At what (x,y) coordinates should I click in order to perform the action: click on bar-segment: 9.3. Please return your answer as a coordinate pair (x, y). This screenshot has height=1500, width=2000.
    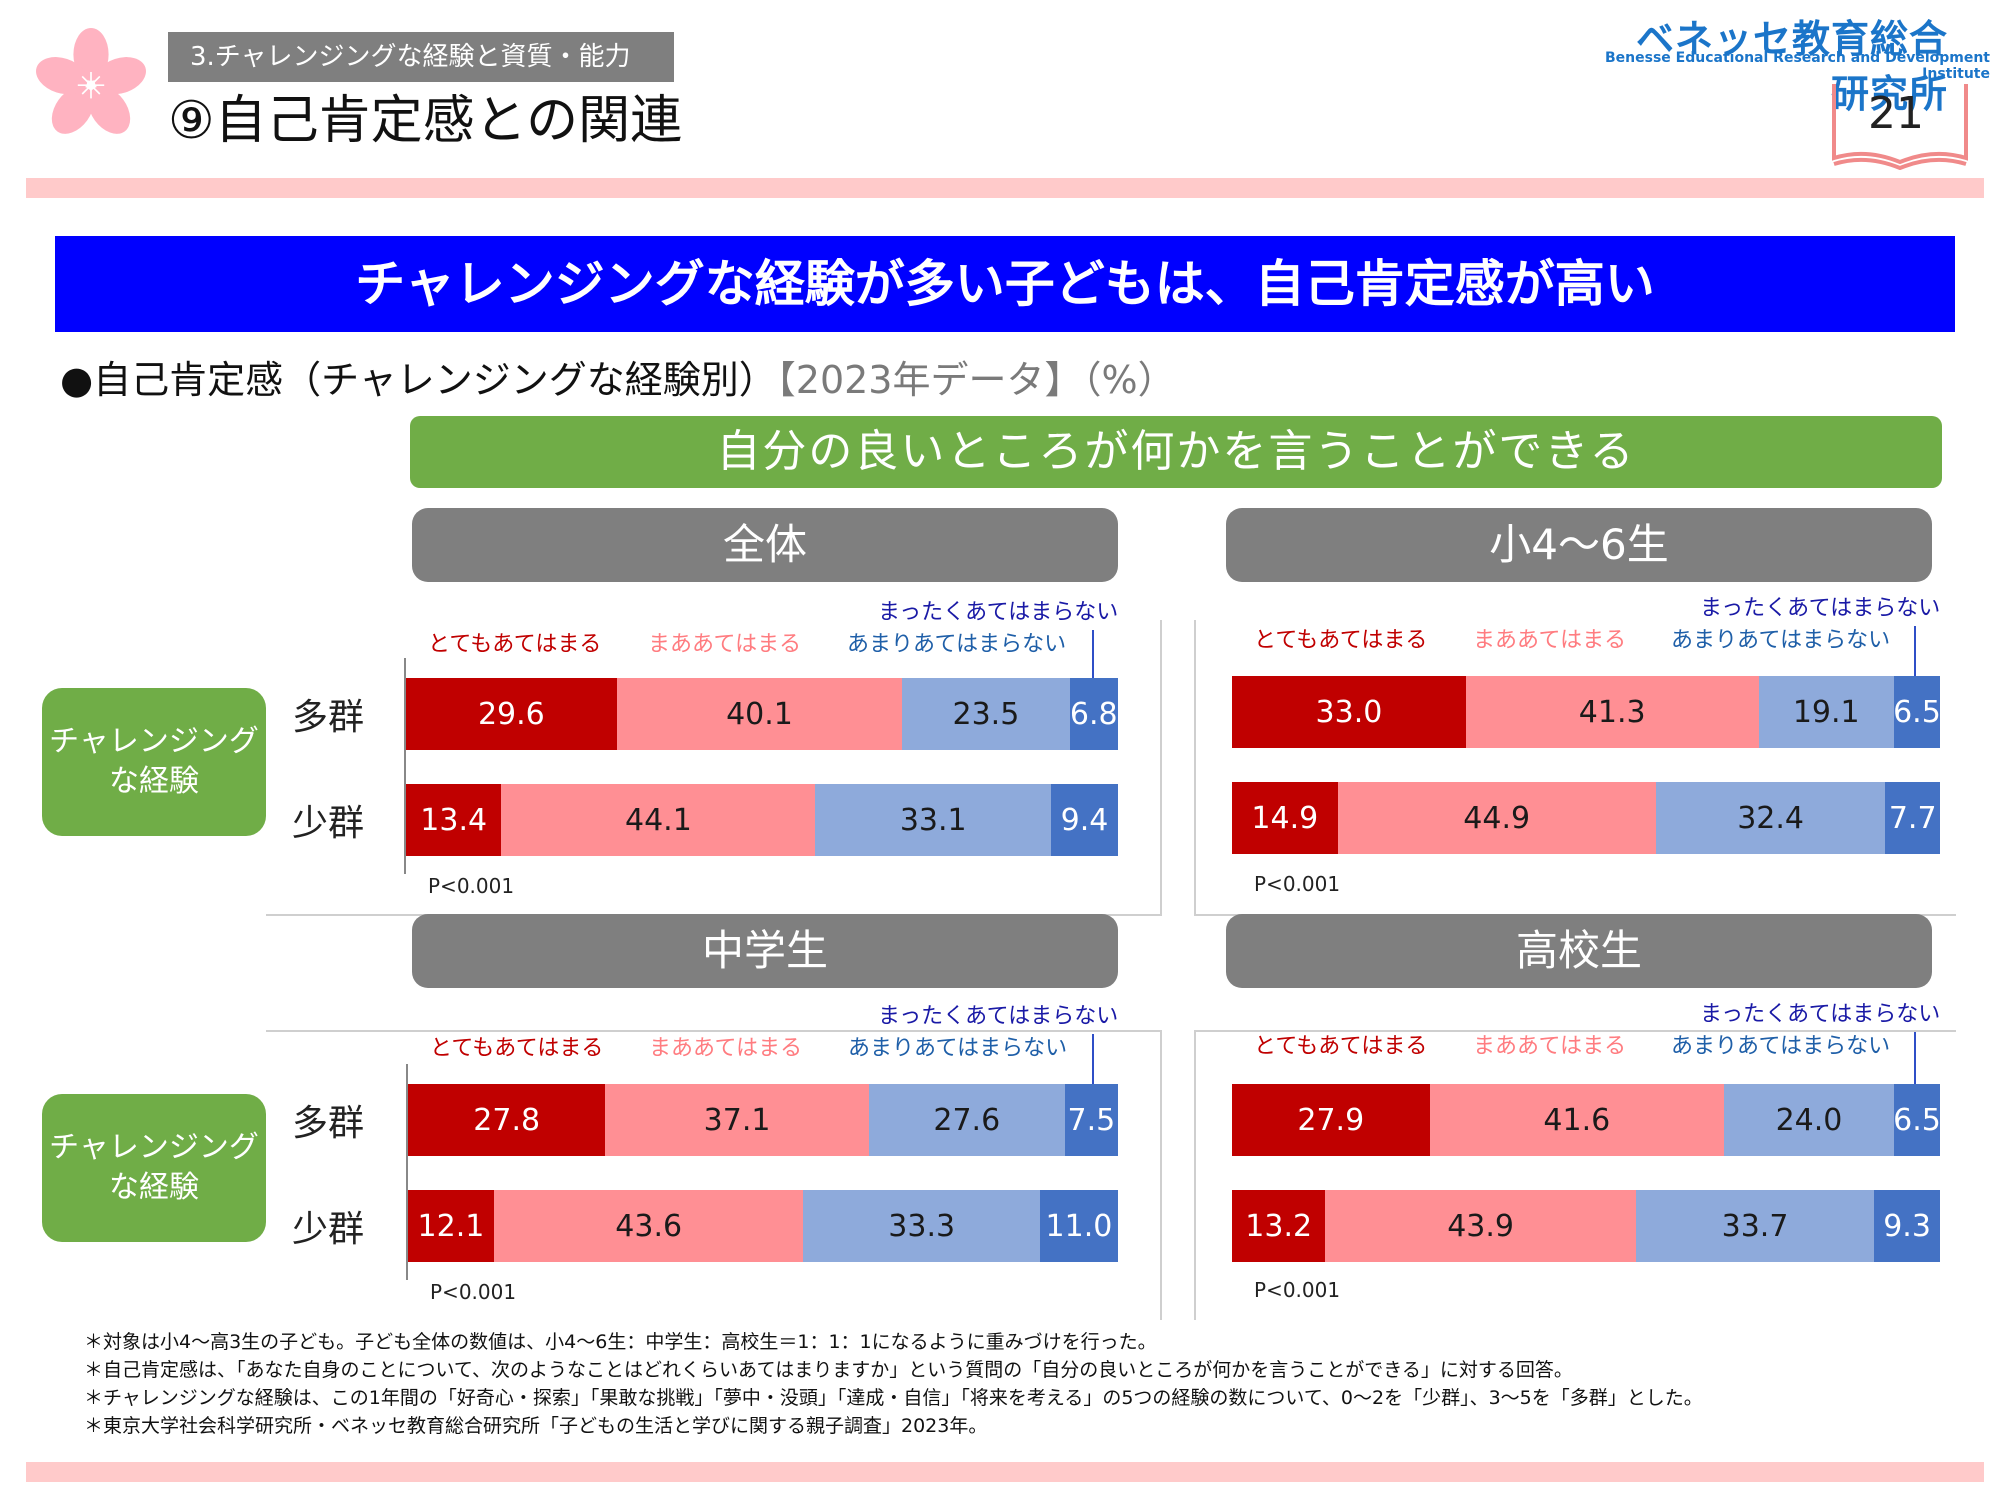
    Looking at the image, I should click on (1907, 1226).